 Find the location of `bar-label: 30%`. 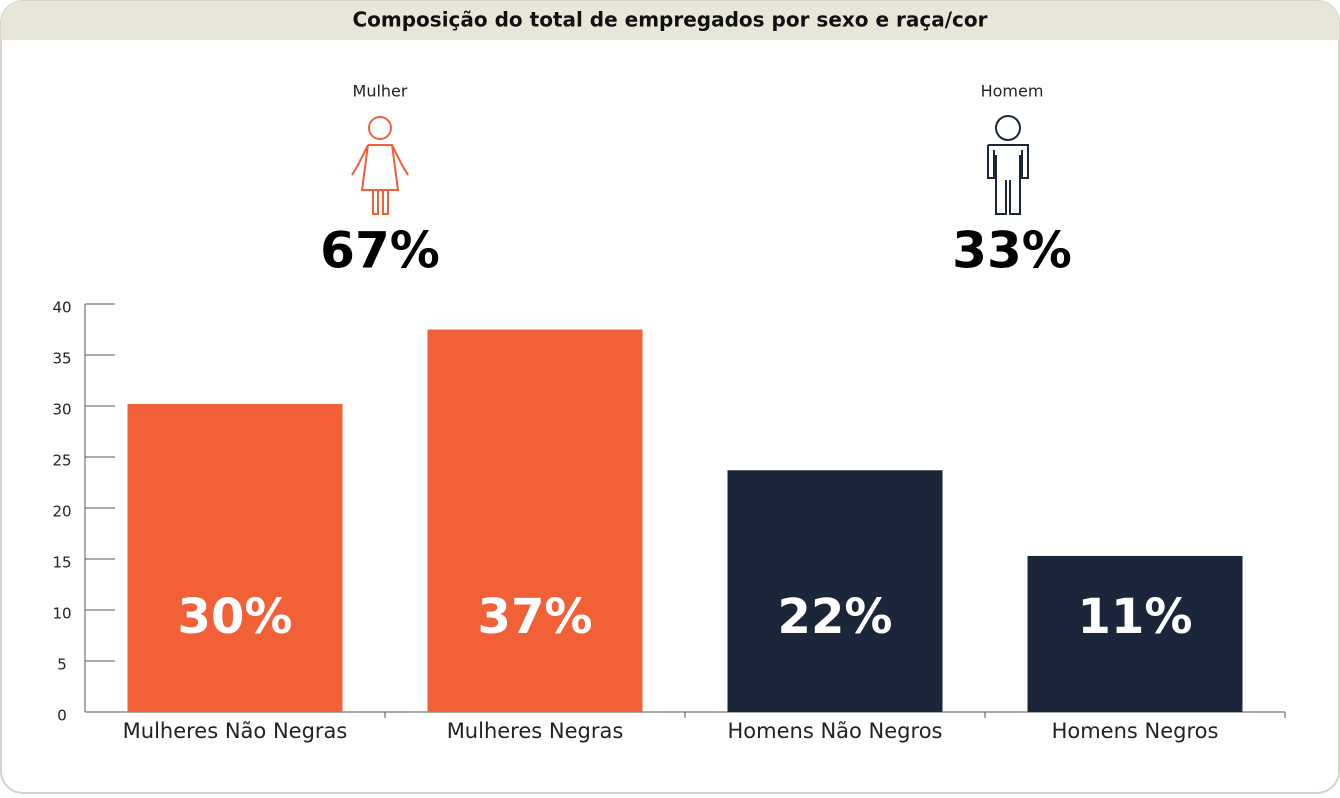

bar-label: 30% is located at coordinates (235, 617).